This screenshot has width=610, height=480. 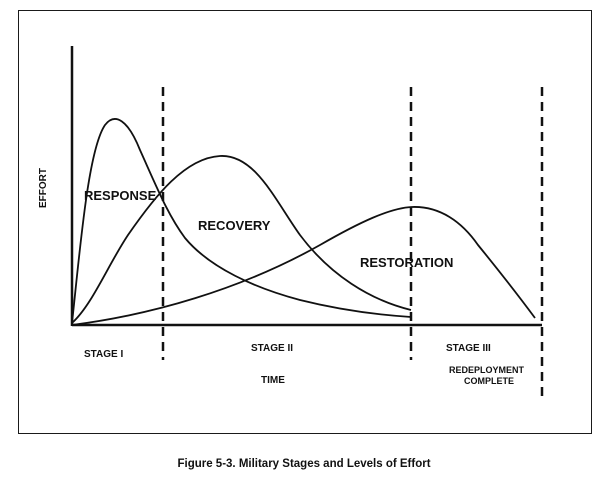 What do you see at coordinates (43, 188) in the screenshot?
I see `y-axis-label: EFFORT` at bounding box center [43, 188].